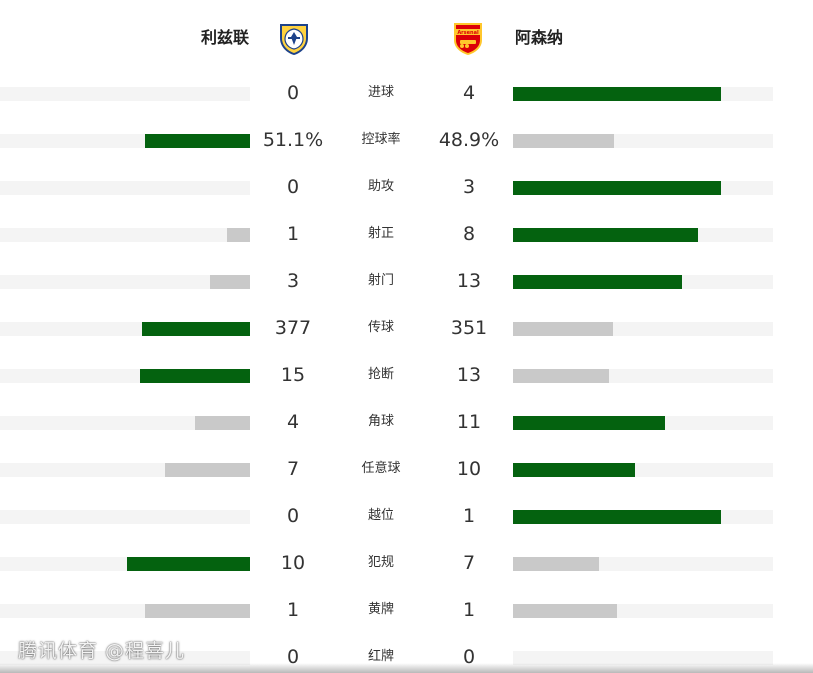 The height and width of the screenshot is (673, 813). I want to click on stat-row: 0 助攻 3, so click(406, 187).